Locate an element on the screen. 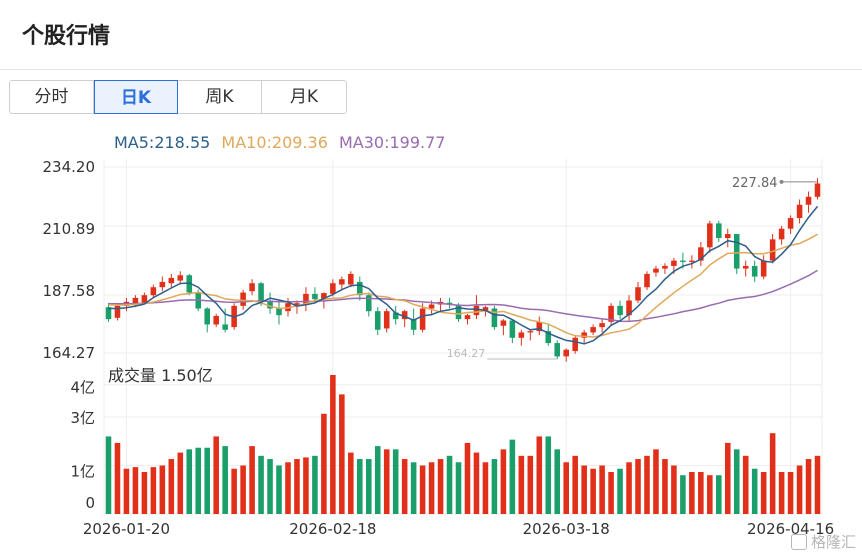  tab-daily-k: 日K is located at coordinates (136, 97).